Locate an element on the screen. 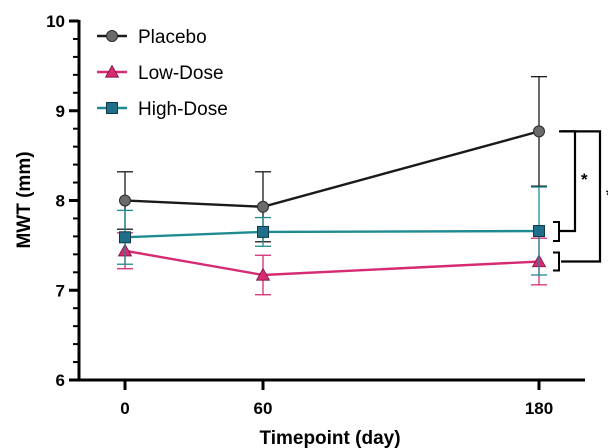 Image resolution: width=608 pixels, height=448 pixels. y-tick-label: 9 is located at coordinates (60, 111).